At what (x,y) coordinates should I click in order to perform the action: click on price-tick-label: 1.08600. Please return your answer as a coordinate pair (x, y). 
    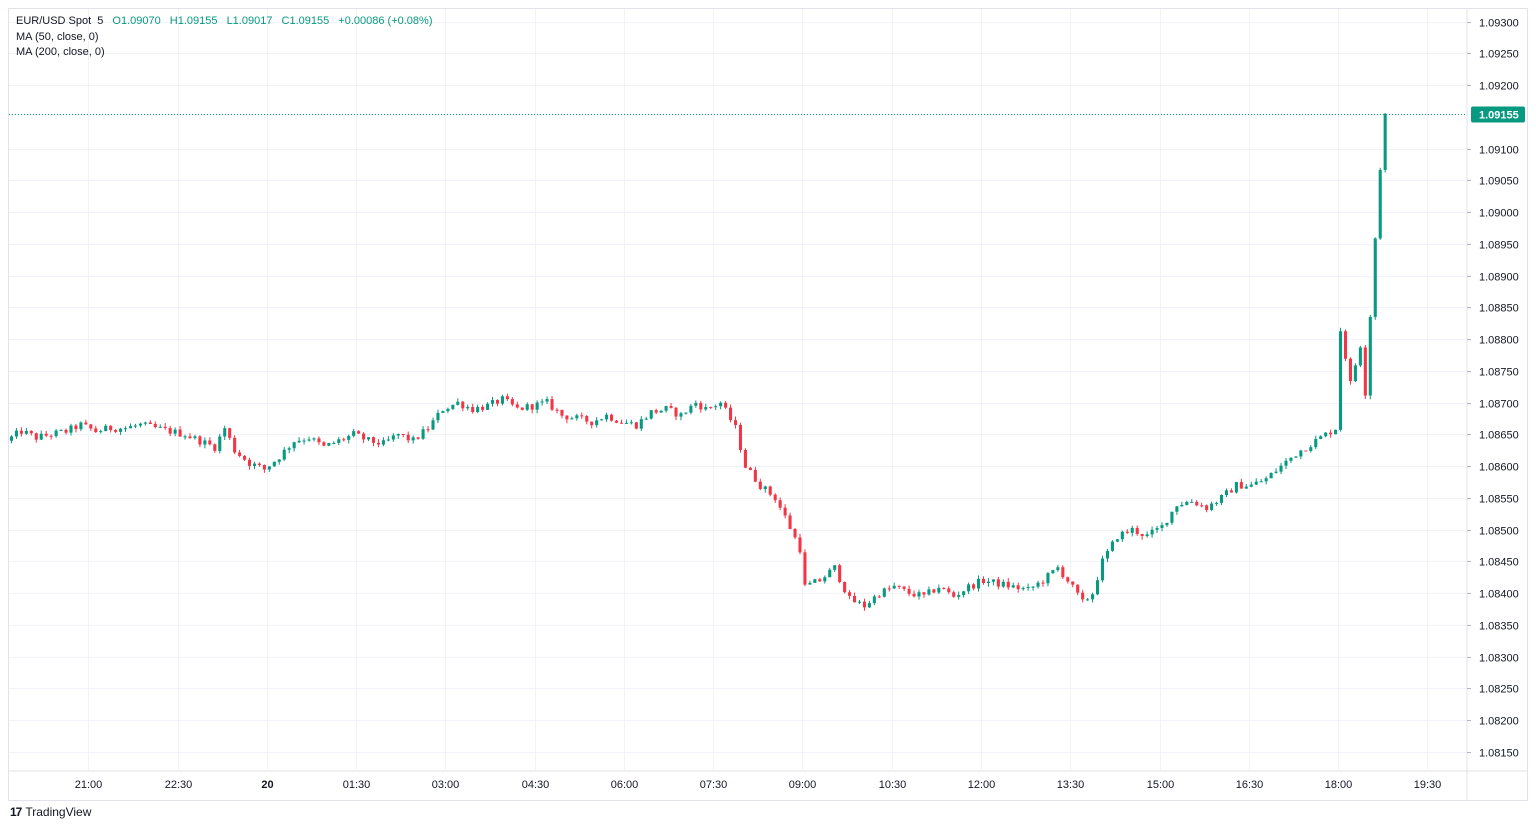
    Looking at the image, I should click on (1499, 468).